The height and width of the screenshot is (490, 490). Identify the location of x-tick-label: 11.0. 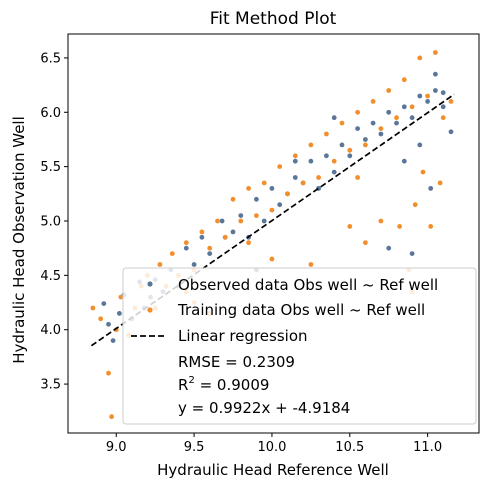
(427, 447).